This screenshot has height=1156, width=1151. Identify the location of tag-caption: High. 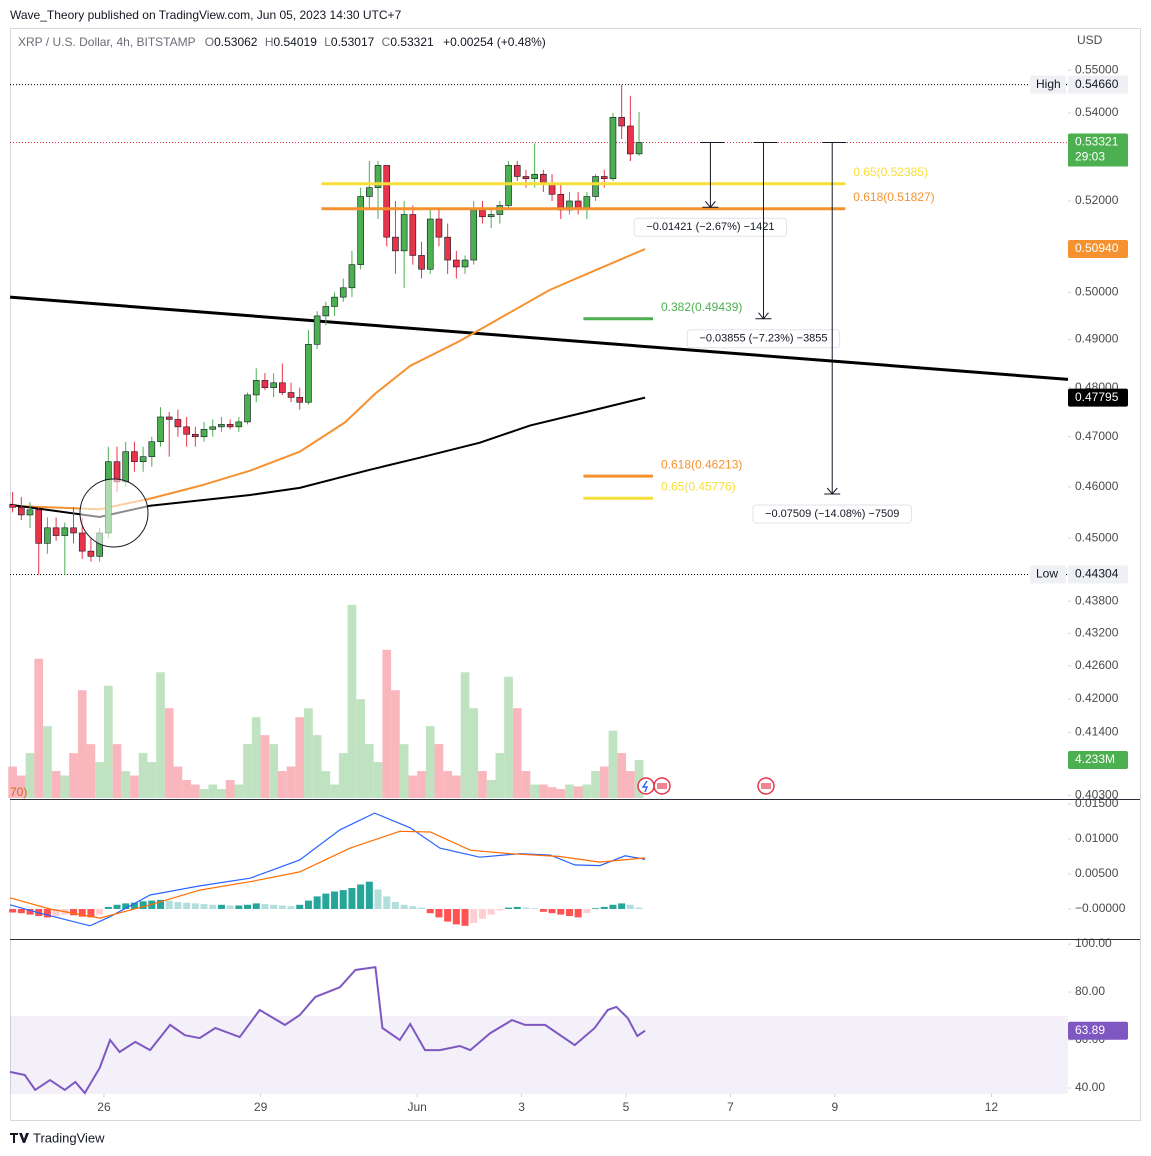
(1048, 84).